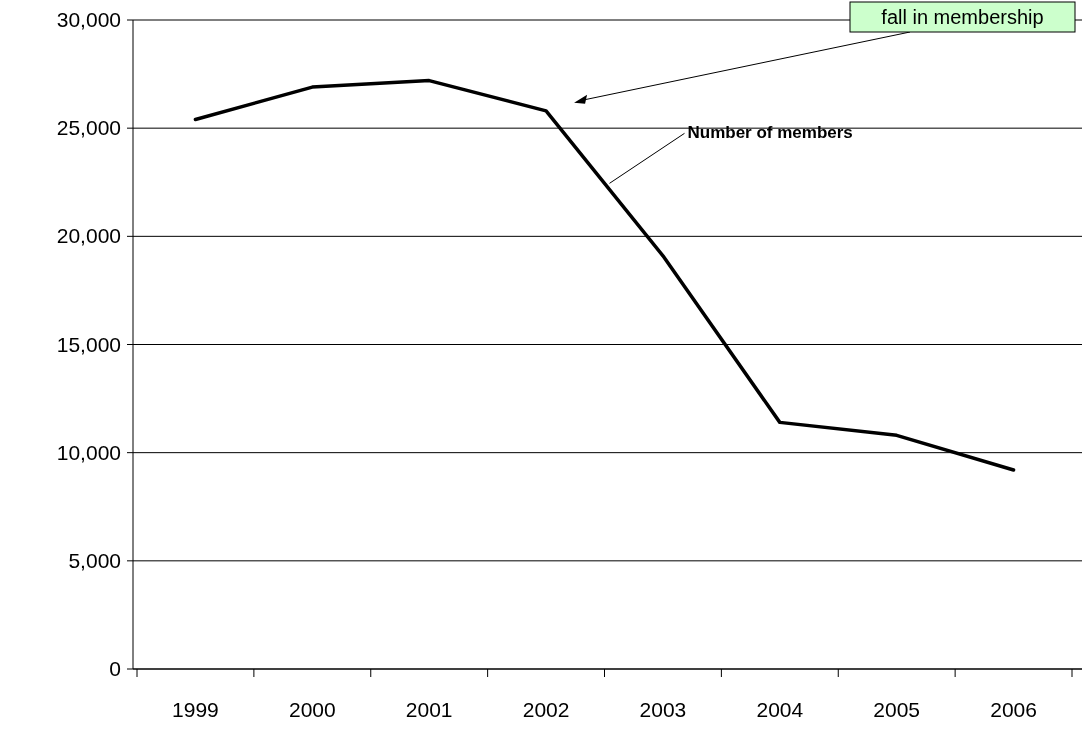 This screenshot has width=1082, height=734. Describe the element at coordinates (897, 709) in the screenshot. I see `x-tick-label: 2005` at that location.